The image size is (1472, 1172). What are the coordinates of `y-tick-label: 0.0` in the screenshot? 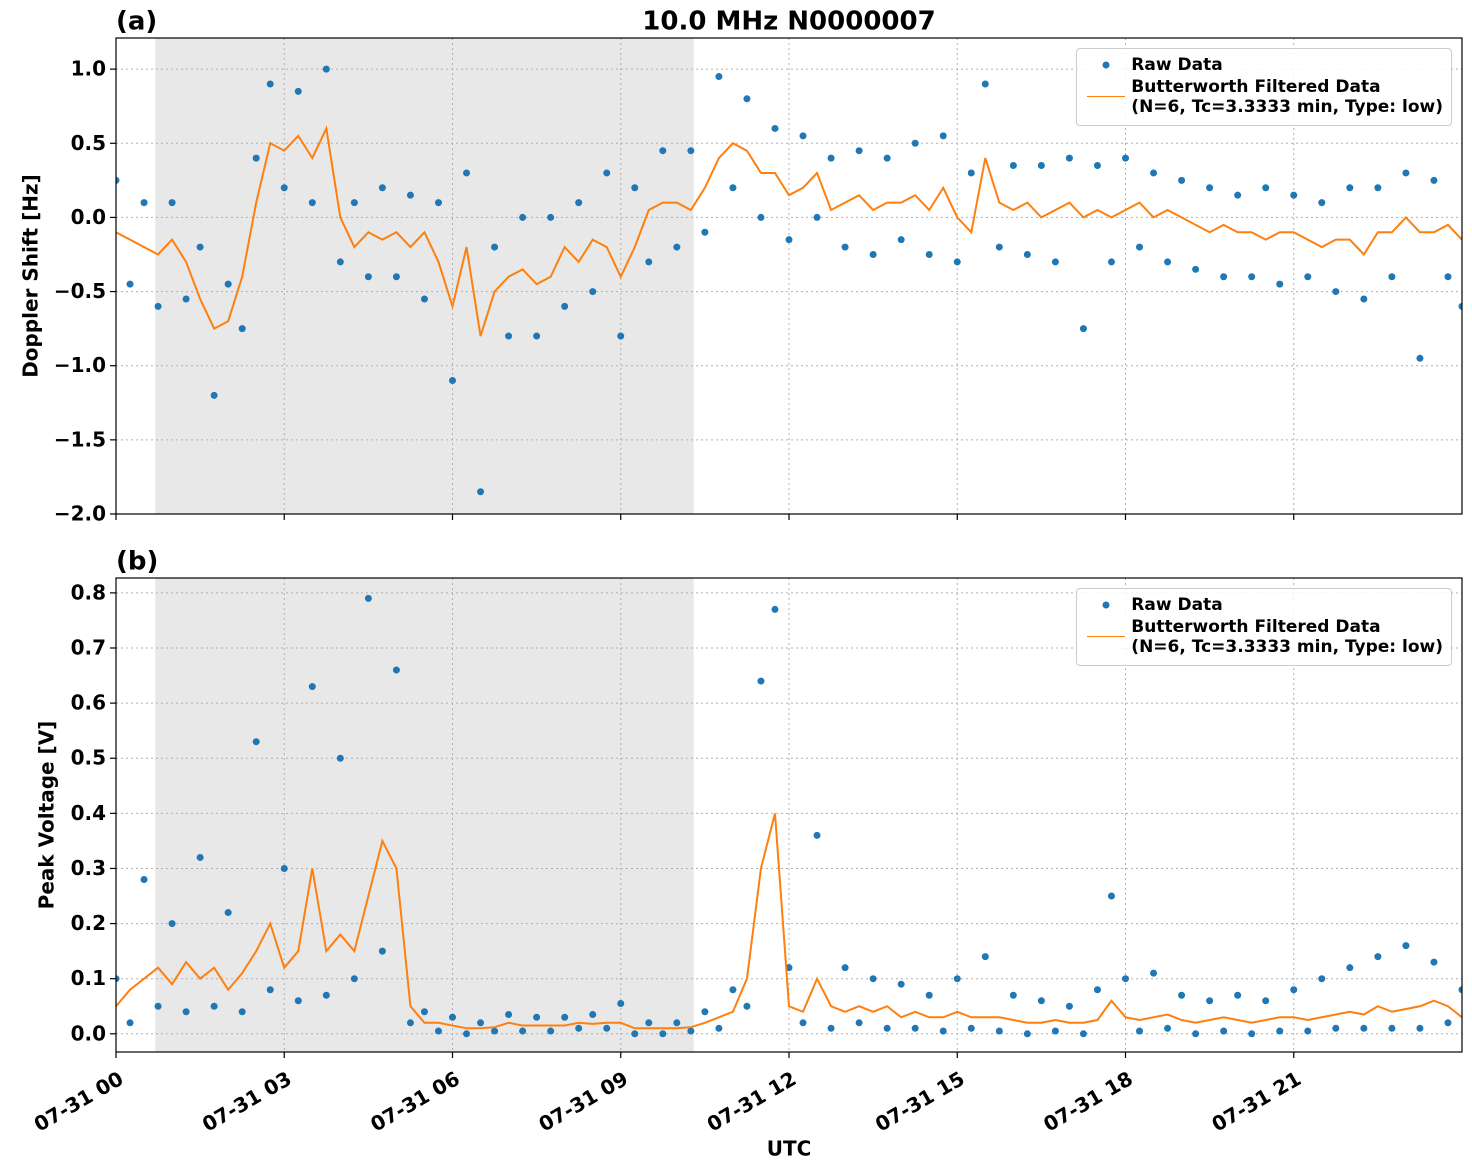 It's located at (88, 1033).